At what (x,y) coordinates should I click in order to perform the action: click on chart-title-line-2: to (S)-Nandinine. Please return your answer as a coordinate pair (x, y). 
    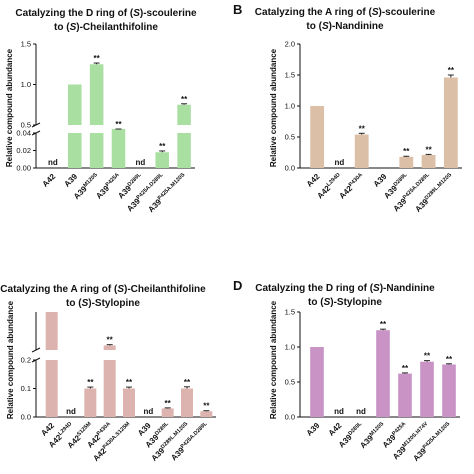
    Looking at the image, I should click on (345, 26).